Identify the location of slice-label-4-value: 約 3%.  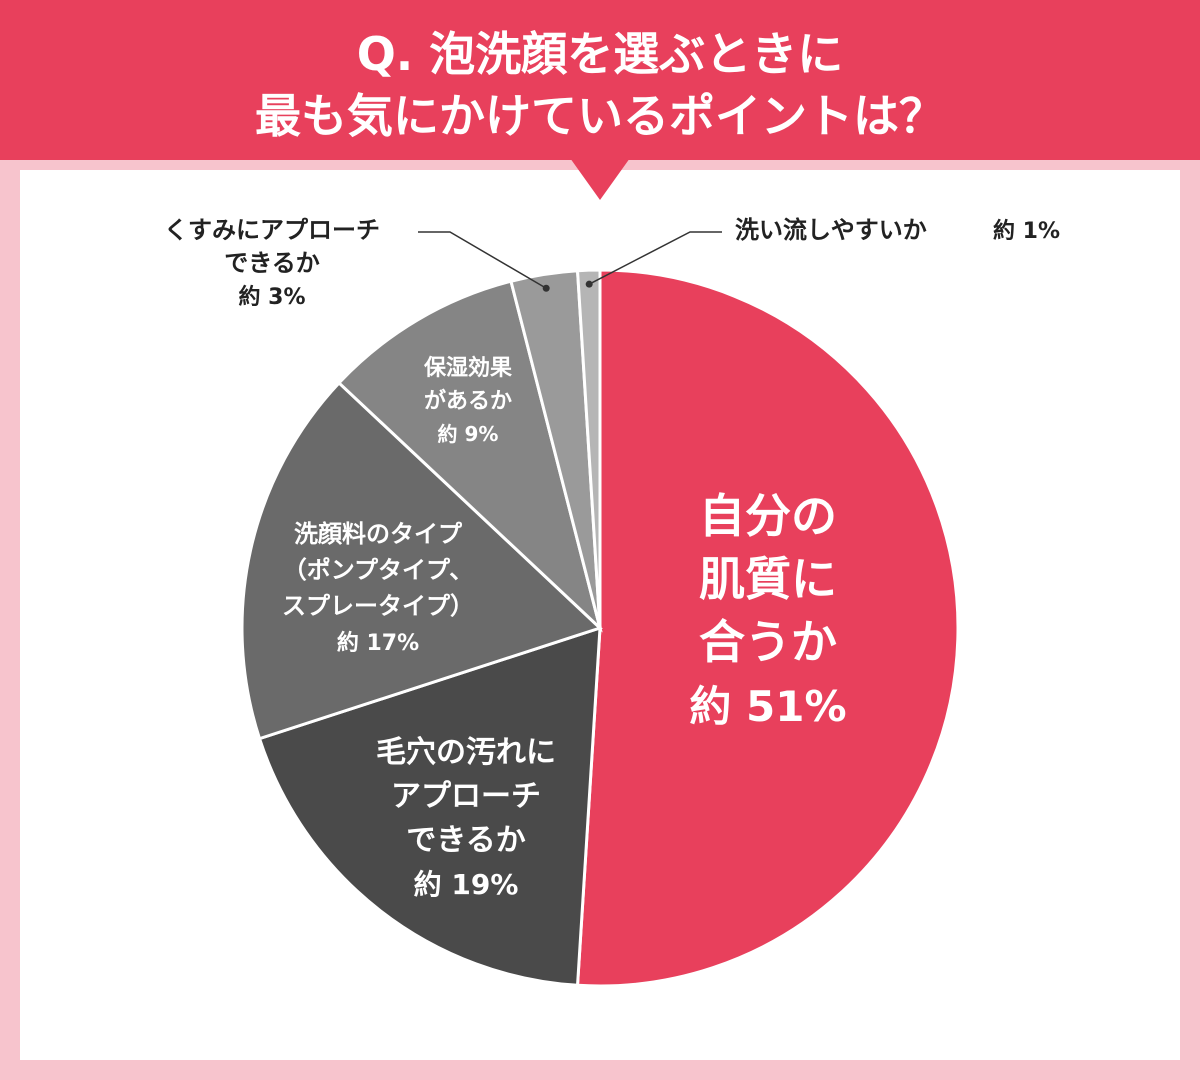
(271, 297).